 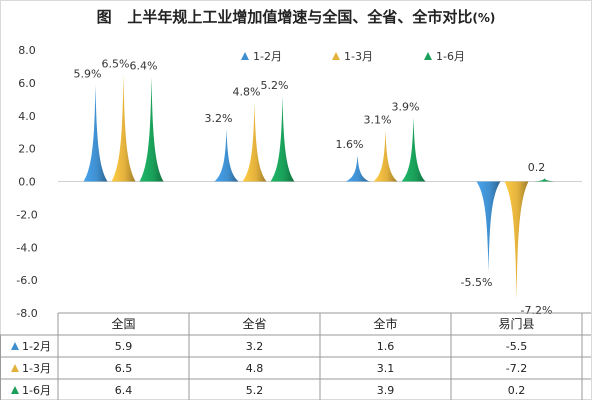 What do you see at coordinates (450, 56) in the screenshot?
I see `legend-label: 1-6月` at bounding box center [450, 56].